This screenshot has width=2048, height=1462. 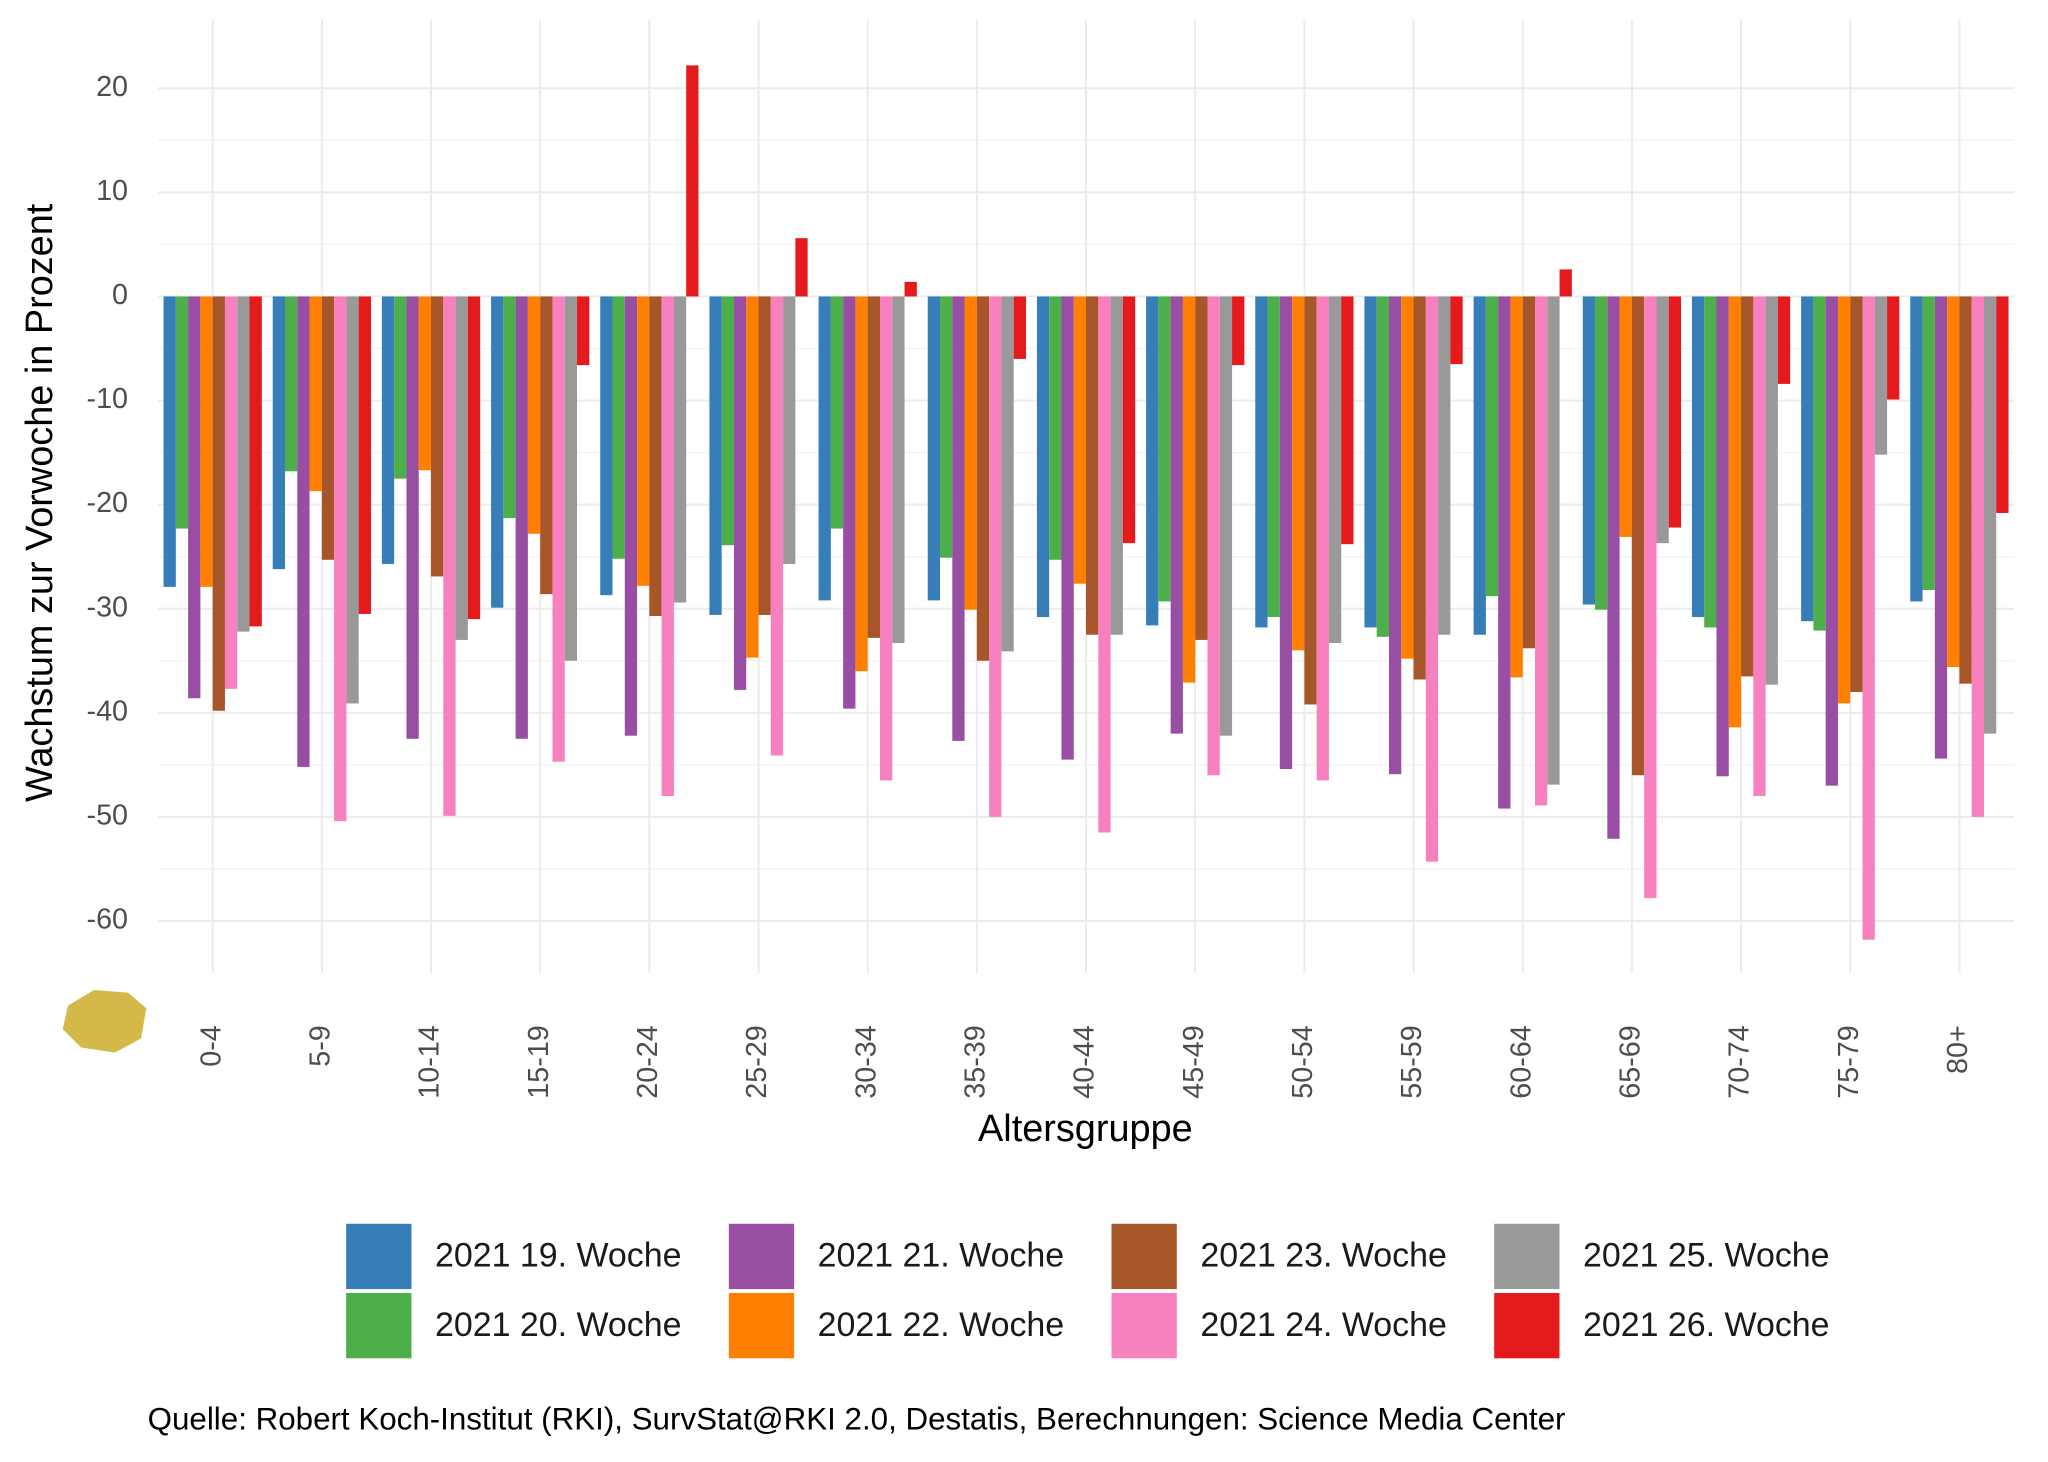 I want to click on y-tick-label: -50, so click(x=108, y=815).